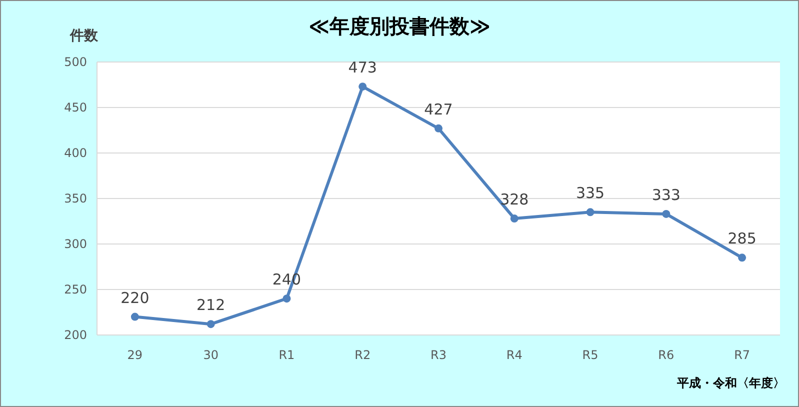  I want to click on x-tick-label: R1, so click(286, 355).